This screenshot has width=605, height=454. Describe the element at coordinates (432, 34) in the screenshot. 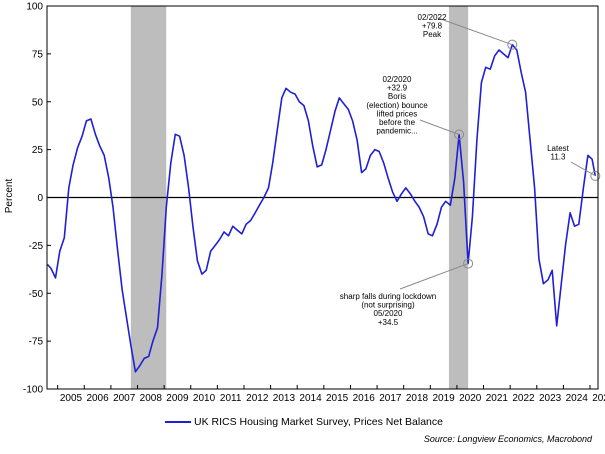

I see `annotation-line: Peak` at that location.